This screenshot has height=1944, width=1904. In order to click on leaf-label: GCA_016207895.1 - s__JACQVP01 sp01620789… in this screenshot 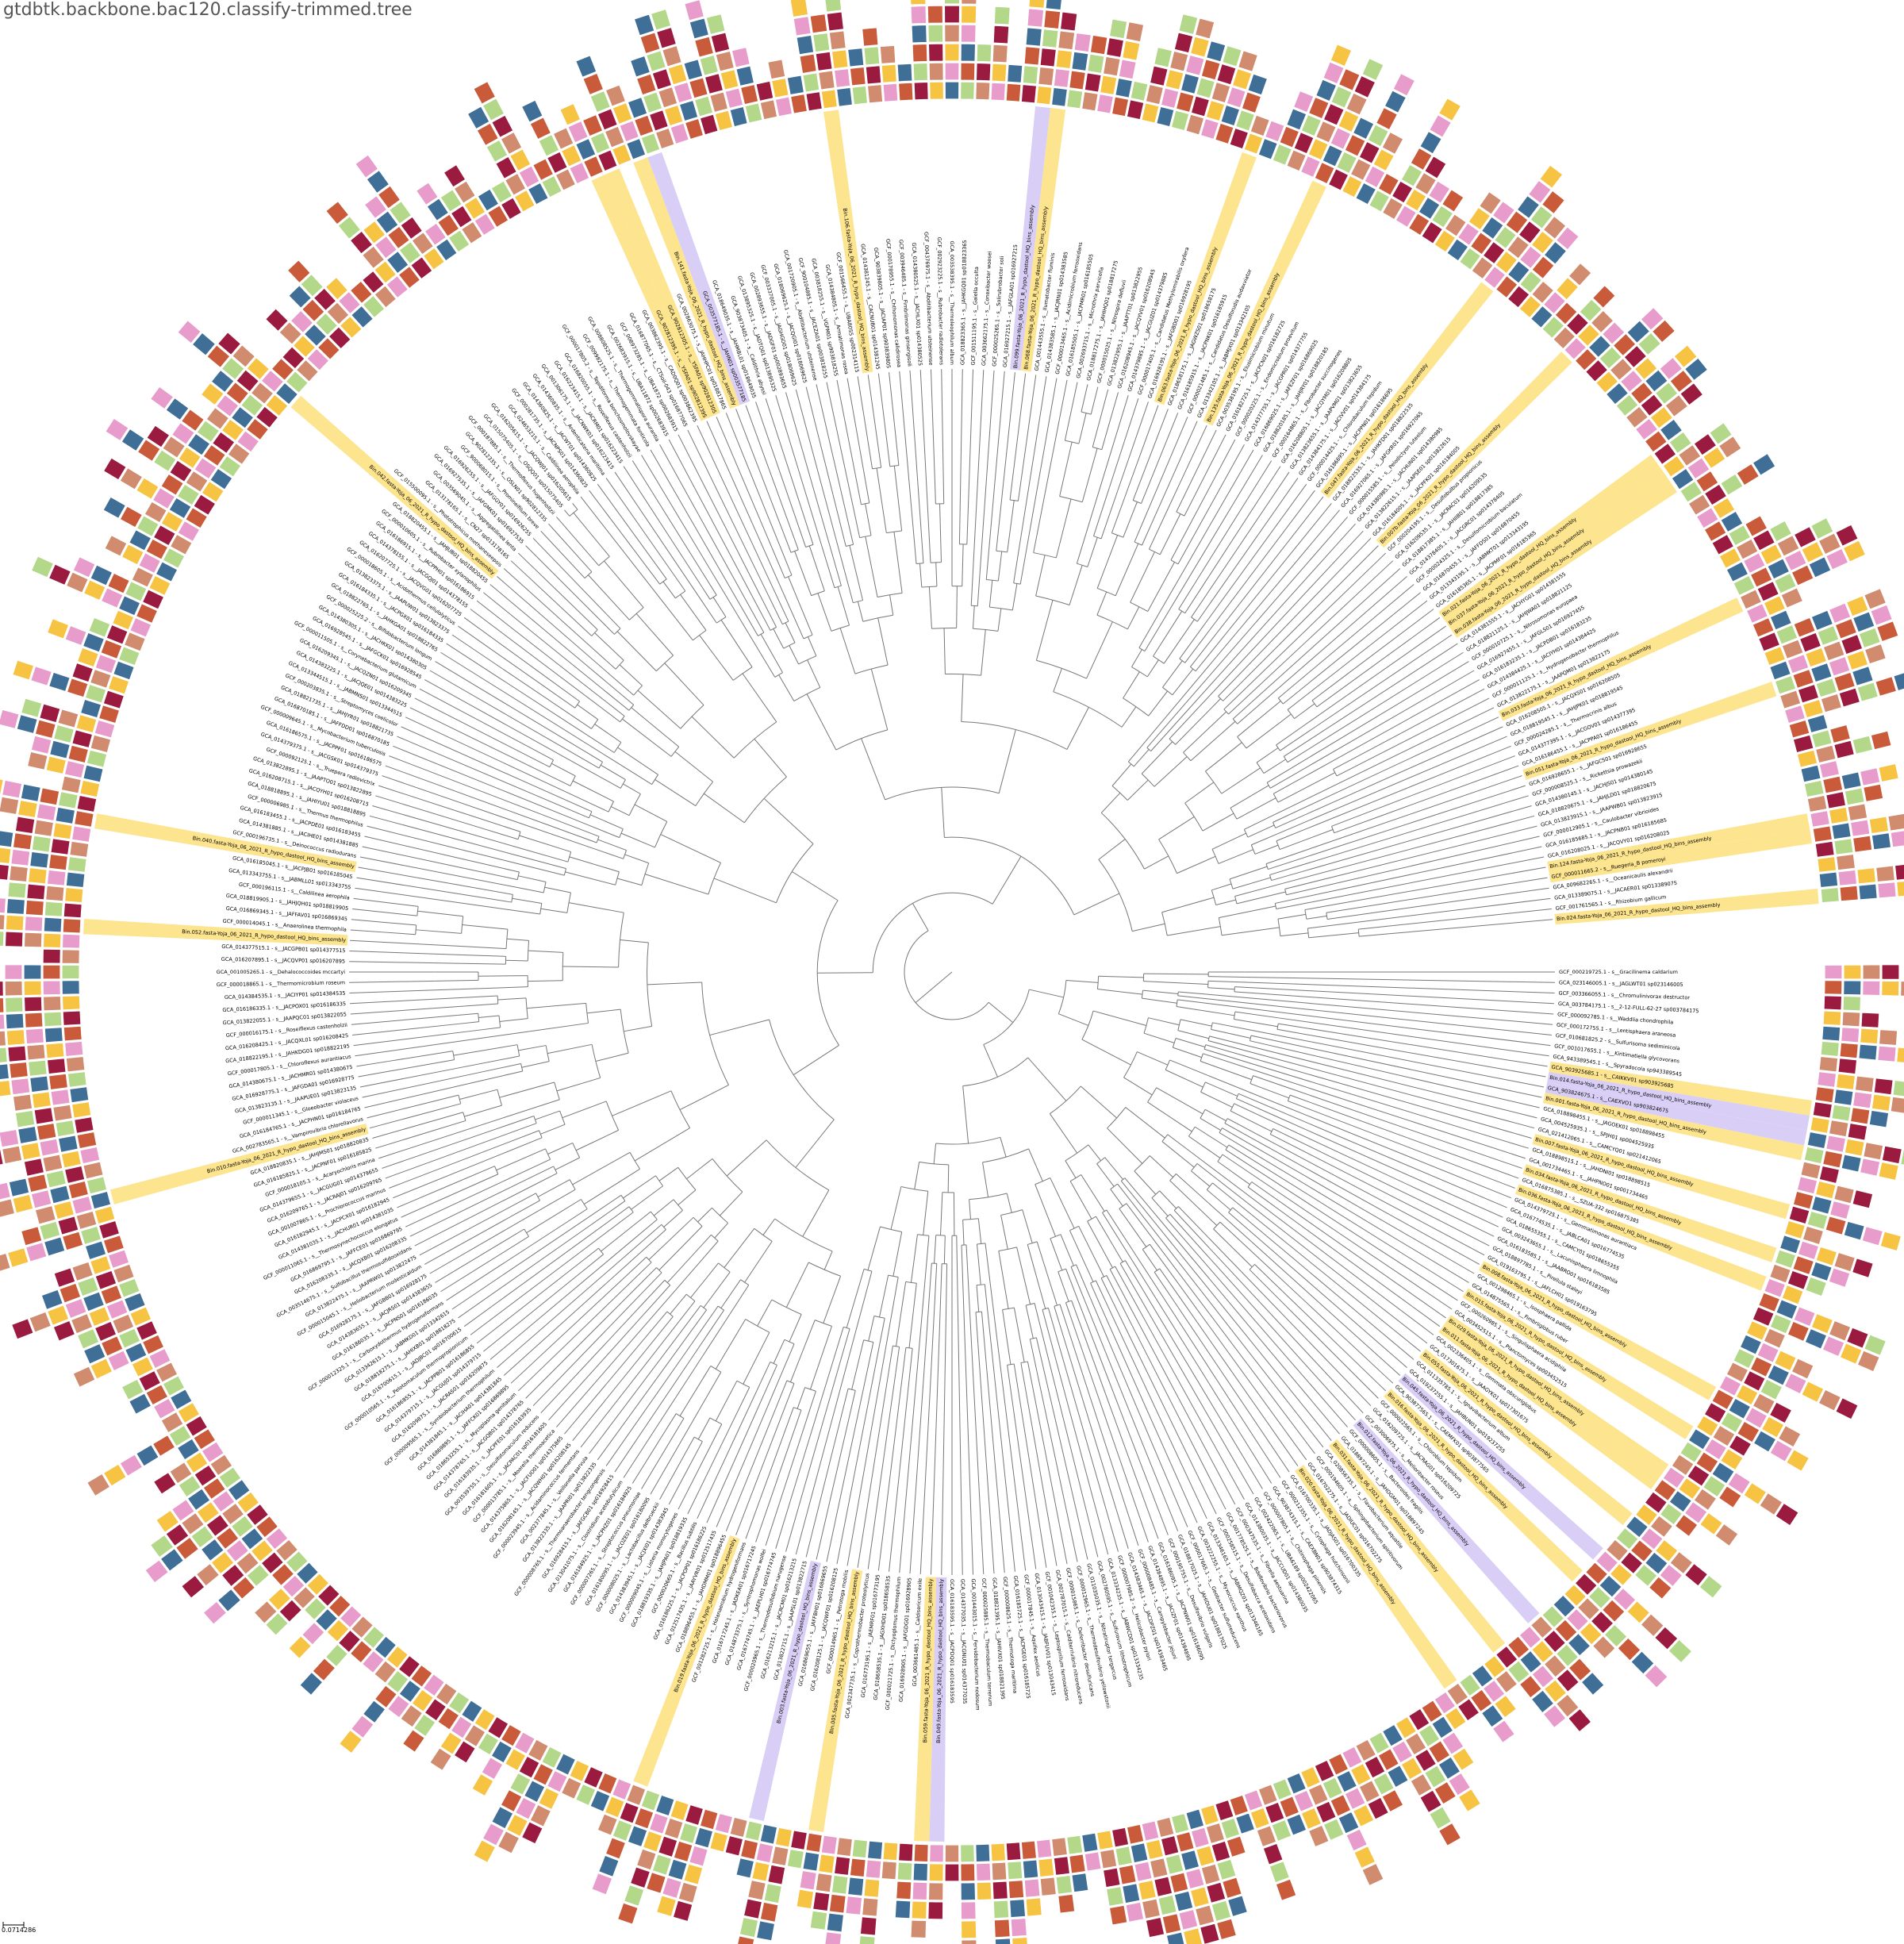, I will do `click(283, 960)`.